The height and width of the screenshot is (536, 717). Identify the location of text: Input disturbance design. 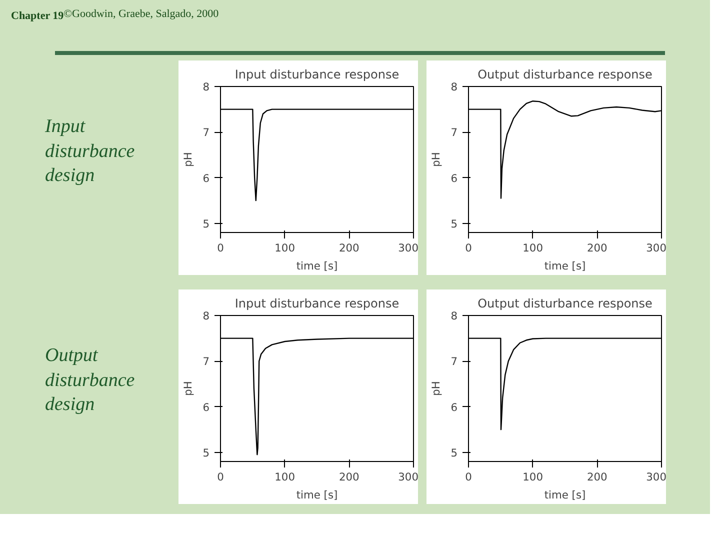
(90, 151).